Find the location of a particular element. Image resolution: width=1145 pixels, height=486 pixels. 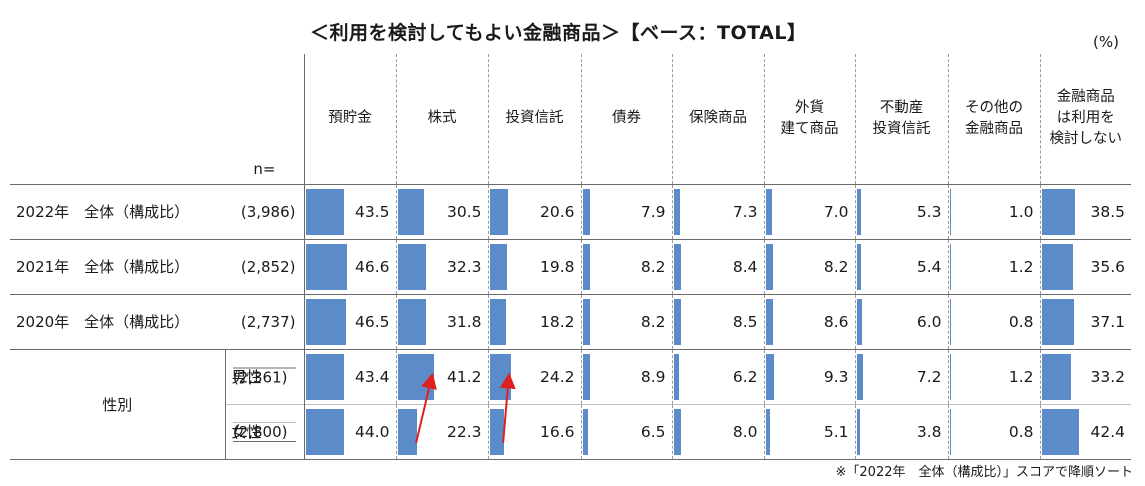

row-n: (2,361) is located at coordinates (264, 376).